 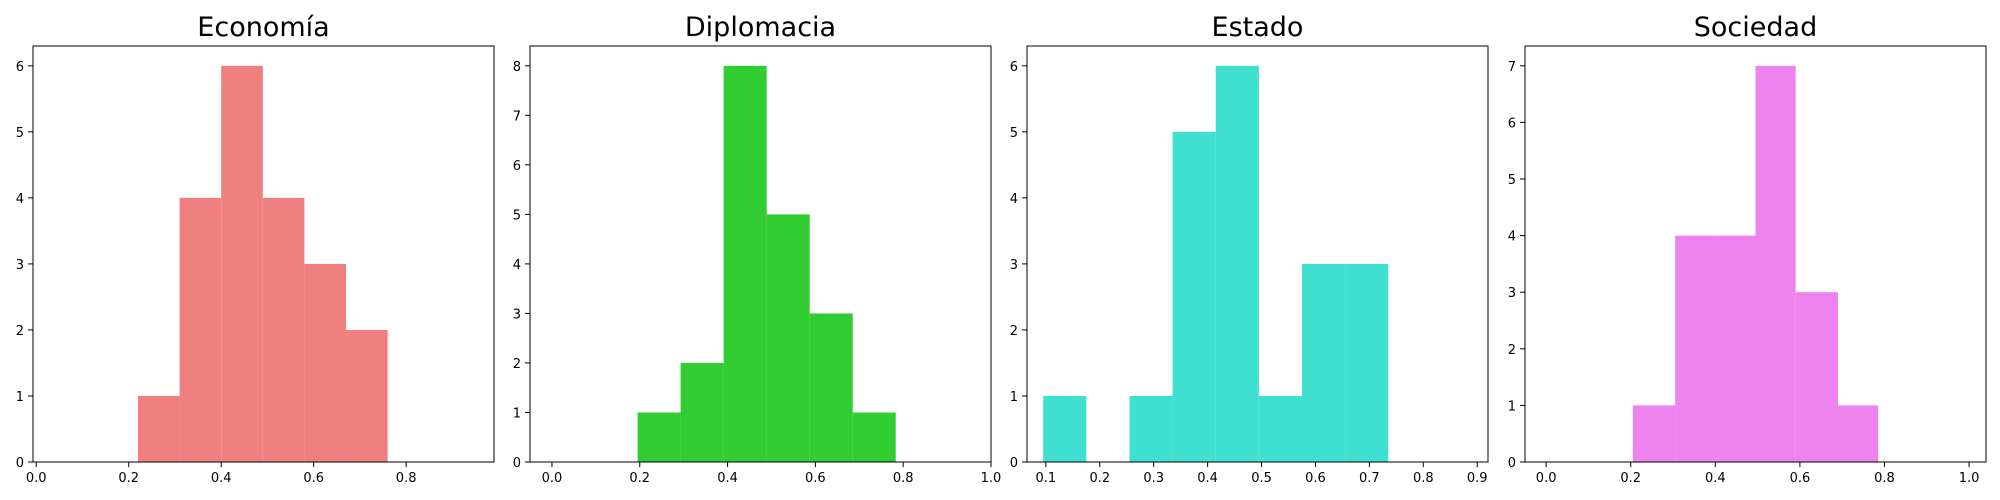 I want to click on chart-title: Estado, so click(x=1258, y=27).